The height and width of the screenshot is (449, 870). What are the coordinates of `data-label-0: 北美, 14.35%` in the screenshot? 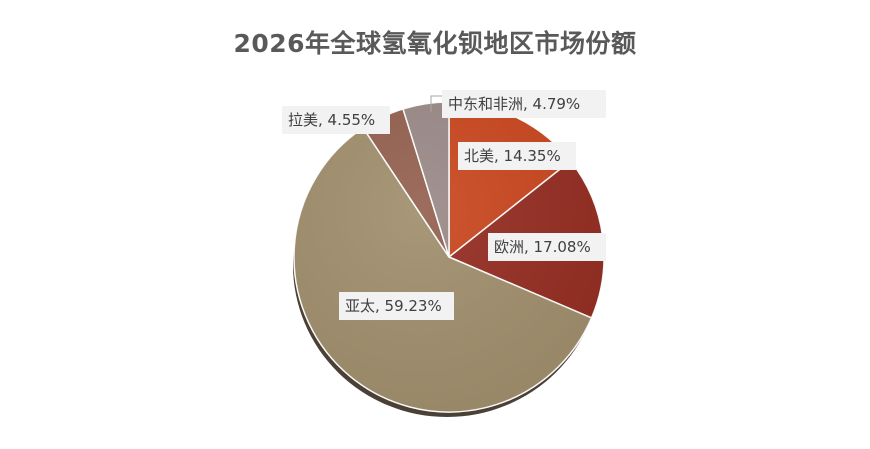 It's located at (517, 156).